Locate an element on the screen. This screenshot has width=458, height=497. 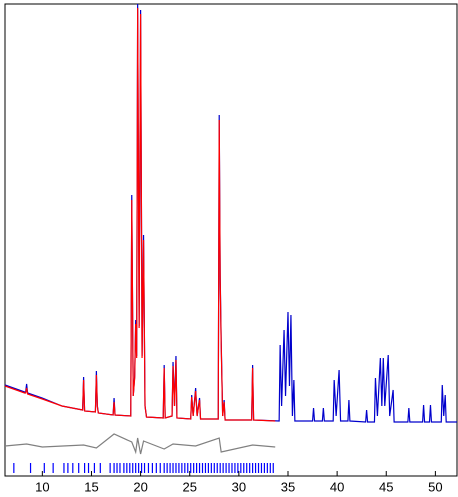
x-tick-label: 50 is located at coordinates (435, 486).